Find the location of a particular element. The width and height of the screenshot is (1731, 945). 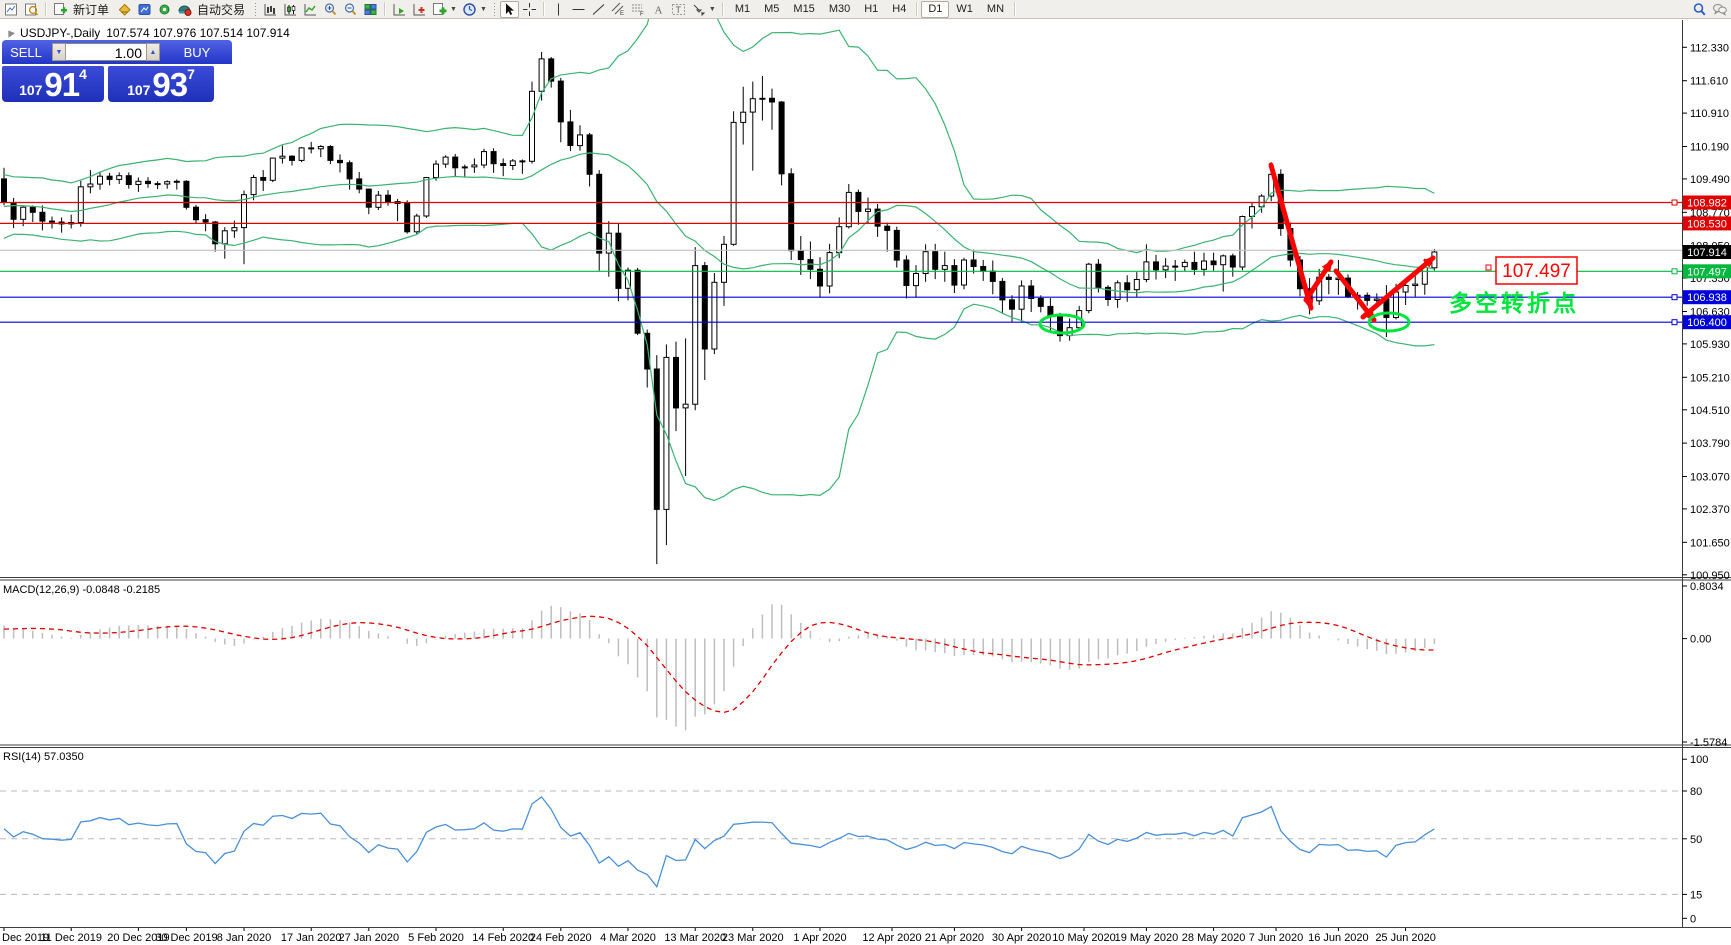

text-icon: A is located at coordinates (658, 10).